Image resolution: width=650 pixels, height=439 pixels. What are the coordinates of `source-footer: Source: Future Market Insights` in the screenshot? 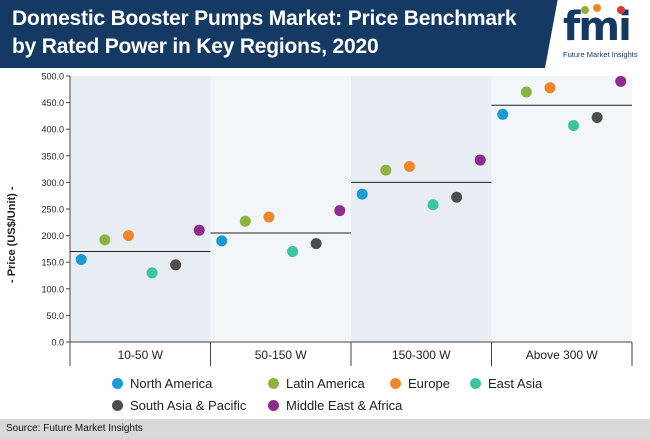 It's located at (325, 429).